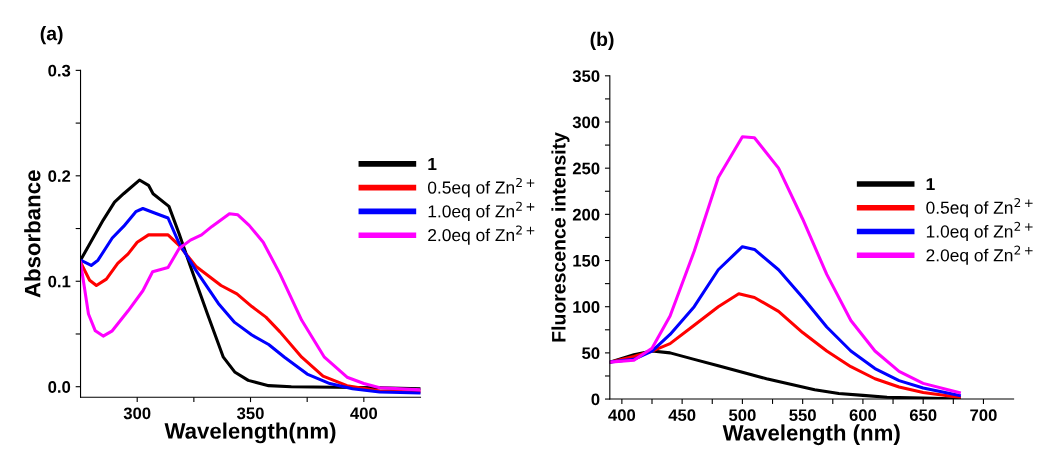 This screenshot has width=1046, height=454. What do you see at coordinates (586, 168) in the screenshot?
I see `y-tick-label: 250` at bounding box center [586, 168].